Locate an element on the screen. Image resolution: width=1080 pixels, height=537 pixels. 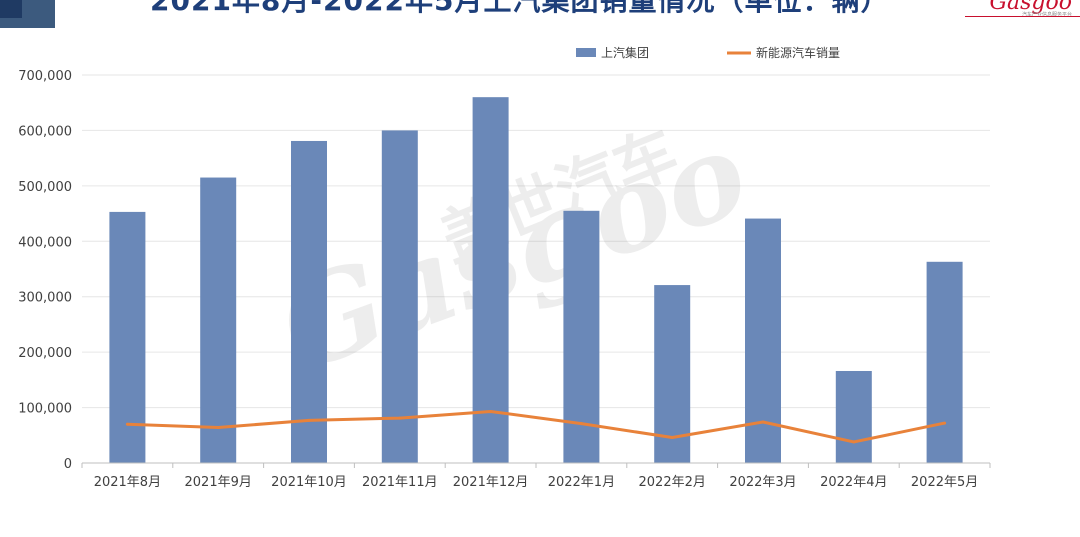
x-tick-label: 2021年11月 is located at coordinates (400, 482).